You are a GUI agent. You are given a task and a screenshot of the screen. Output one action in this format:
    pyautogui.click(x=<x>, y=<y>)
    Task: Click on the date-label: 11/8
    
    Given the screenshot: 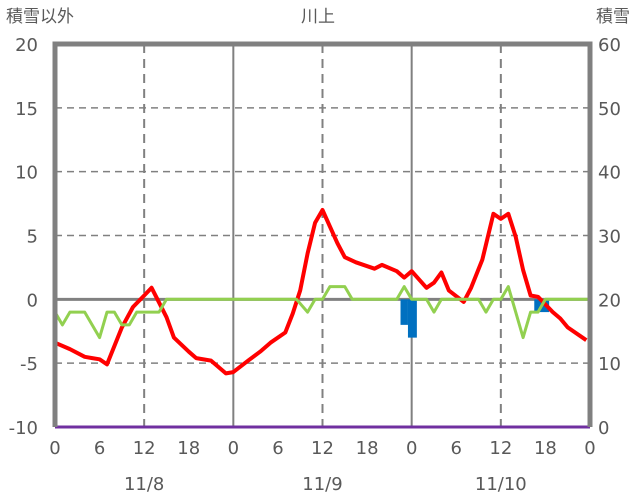 What is the action you would take?
    pyautogui.click(x=144, y=484)
    